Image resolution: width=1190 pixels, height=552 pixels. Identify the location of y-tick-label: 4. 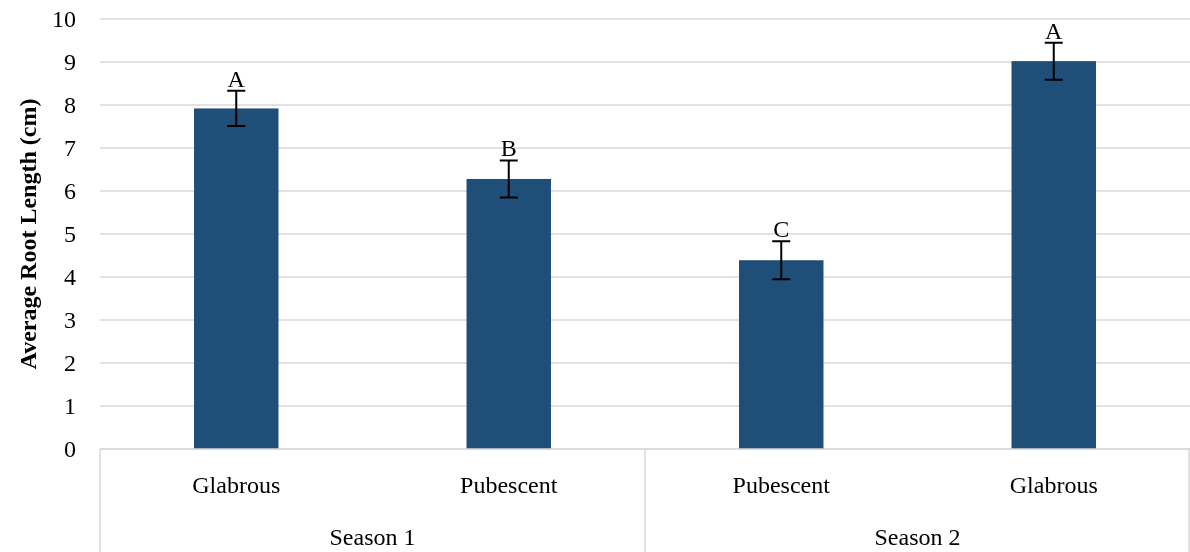
(70, 277).